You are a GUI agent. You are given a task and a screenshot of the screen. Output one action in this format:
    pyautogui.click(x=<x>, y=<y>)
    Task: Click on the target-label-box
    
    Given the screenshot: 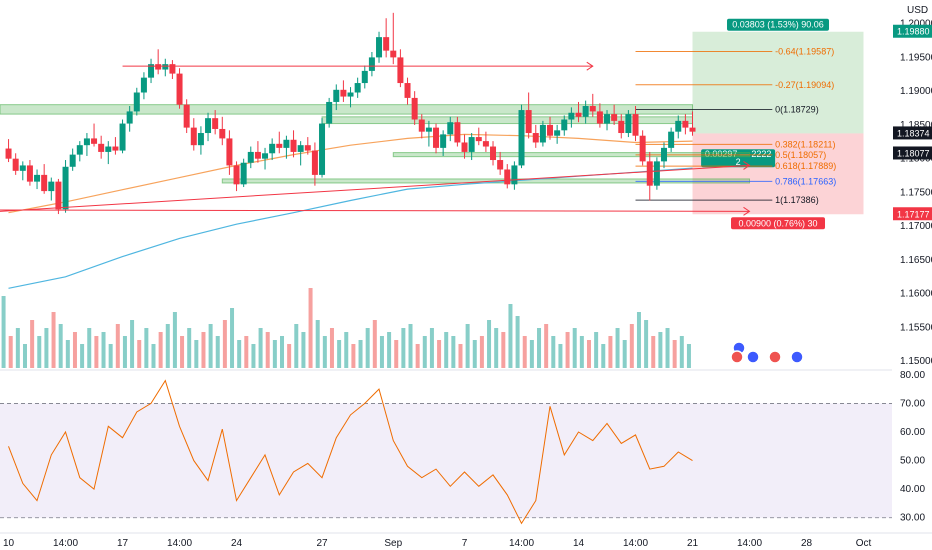 What is the action you would take?
    pyautogui.click(x=778, y=24)
    